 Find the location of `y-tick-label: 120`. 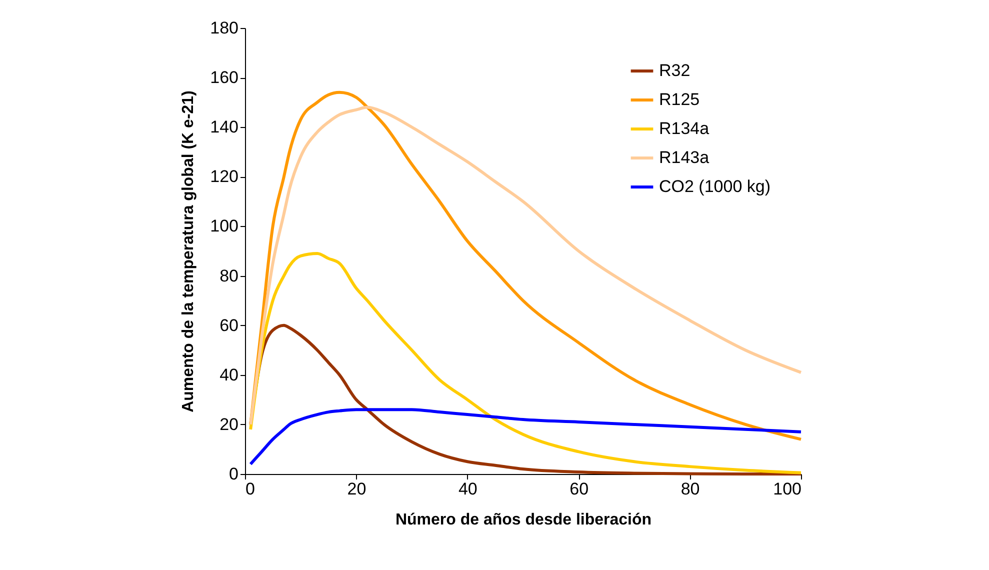

y-tick-label: 120 is located at coordinates (224, 176).